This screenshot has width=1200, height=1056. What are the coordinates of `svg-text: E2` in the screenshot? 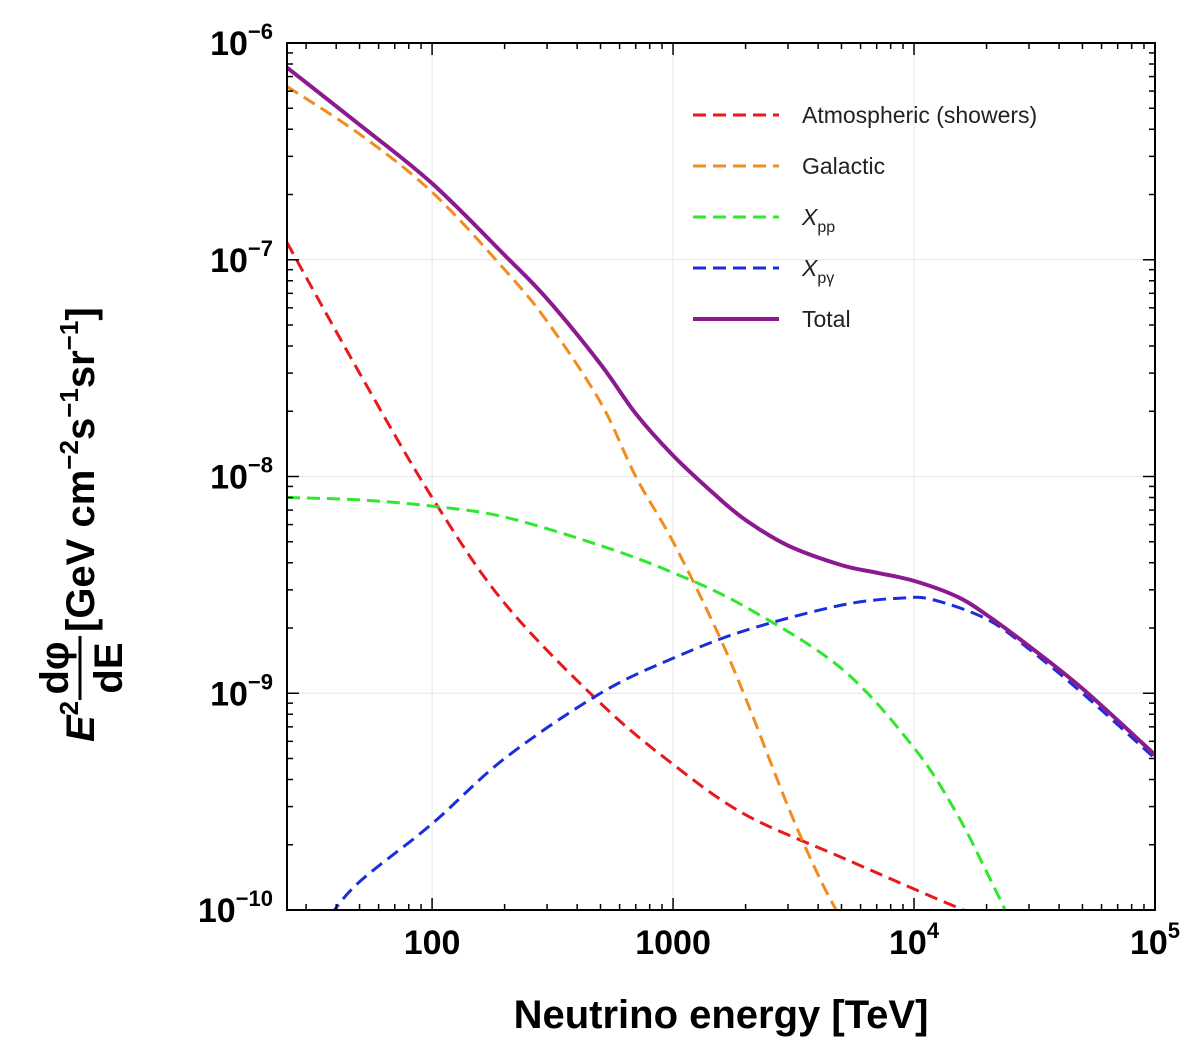 It's located at (78, 721).